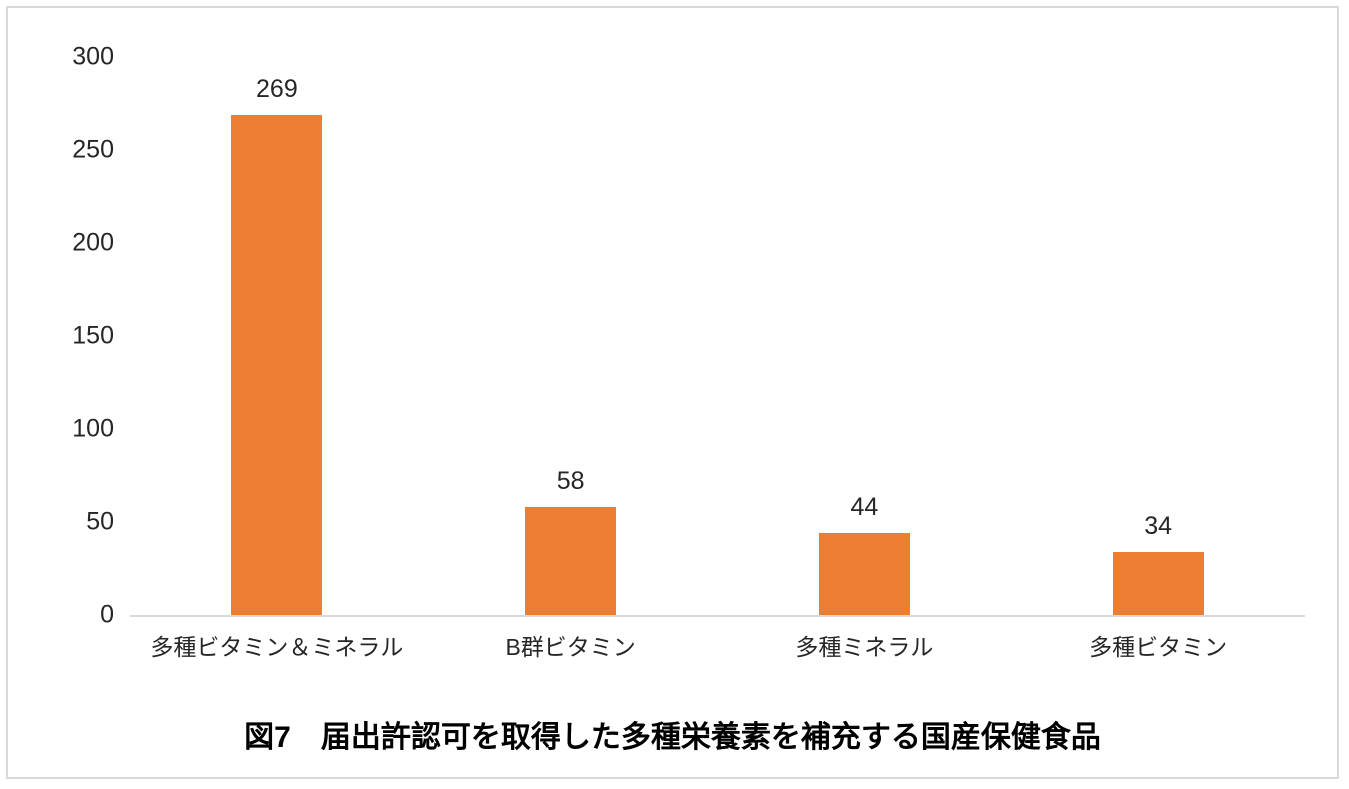 Image resolution: width=1349 pixels, height=789 pixels. What do you see at coordinates (93, 149) in the screenshot?
I see `y-tick-label: 250` at bounding box center [93, 149].